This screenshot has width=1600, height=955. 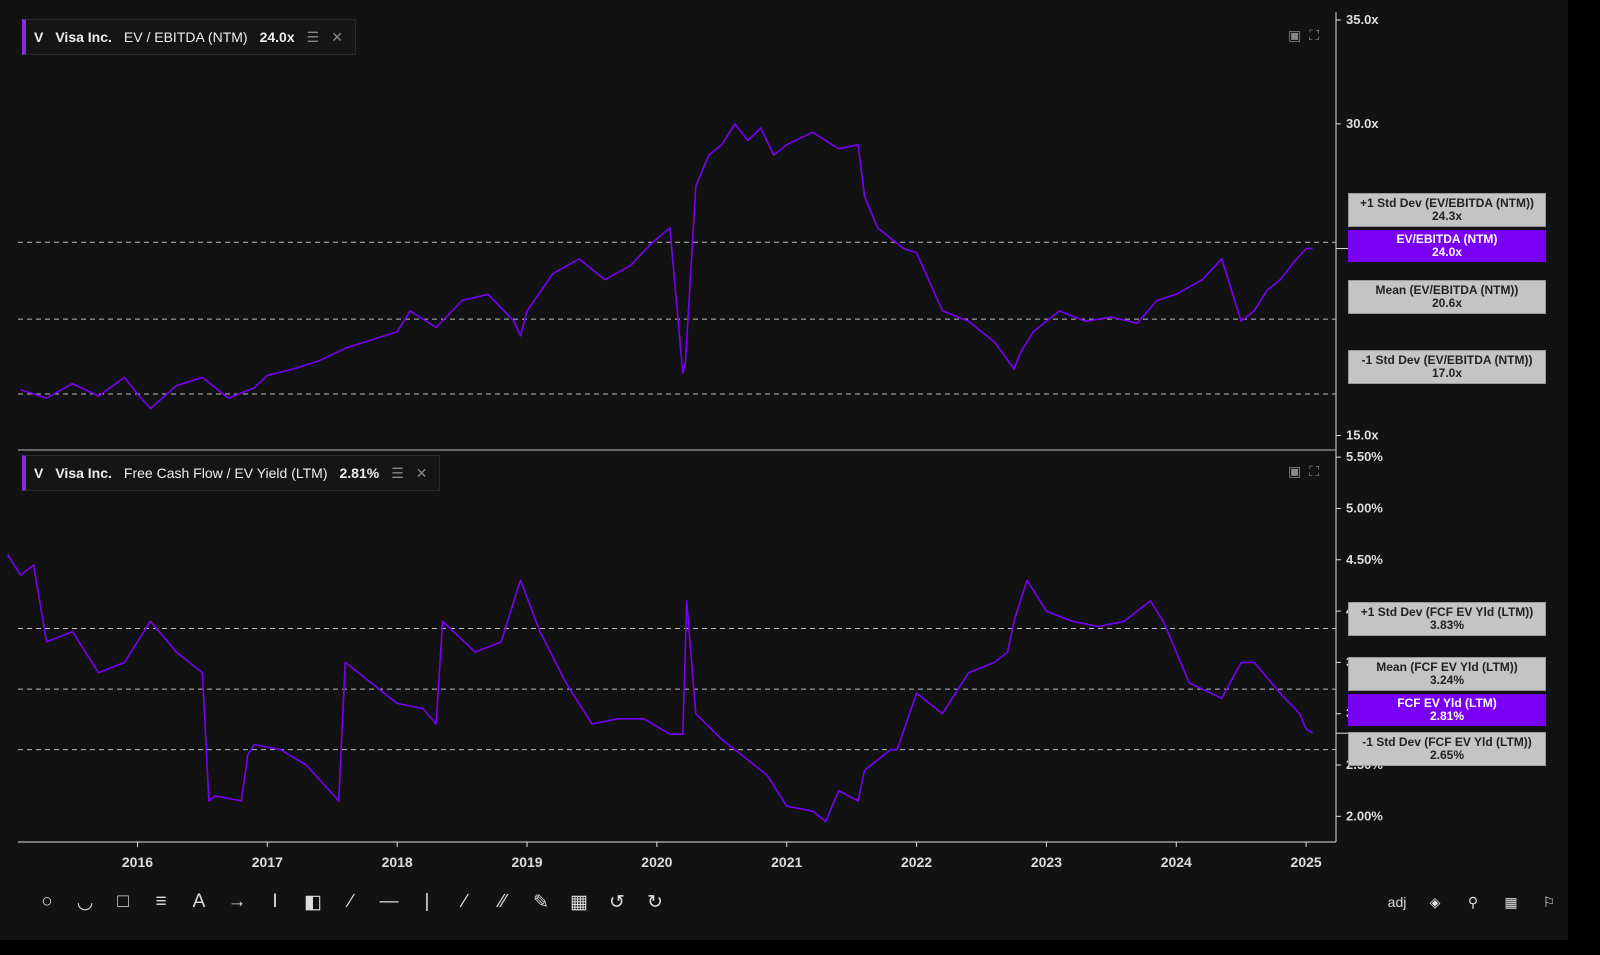 What do you see at coordinates (1447, 290) in the screenshot?
I see `badge-label: Mean (EV/EBITDA (NTM))` at bounding box center [1447, 290].